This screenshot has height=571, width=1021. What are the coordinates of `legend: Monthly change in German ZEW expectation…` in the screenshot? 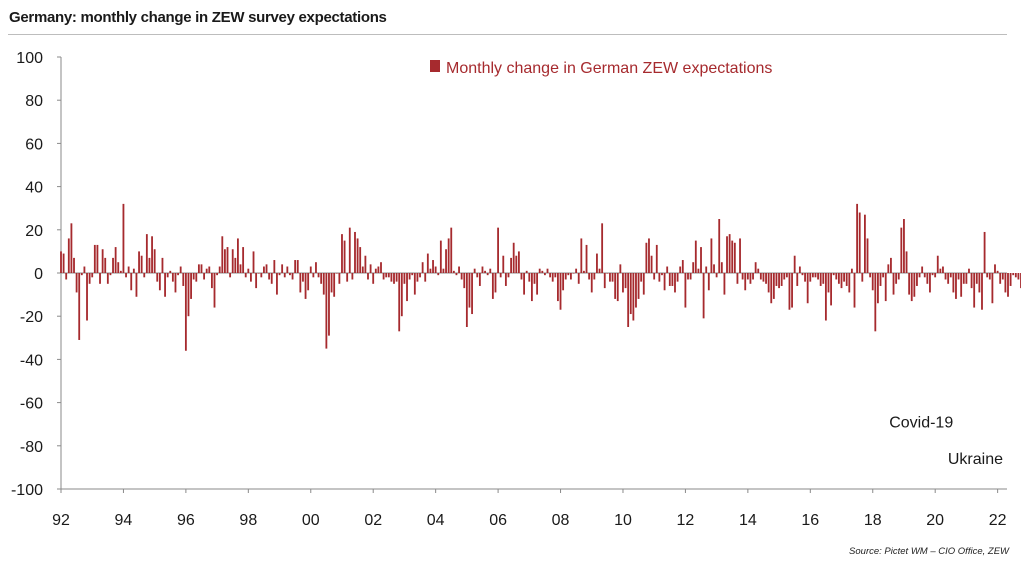 It's located at (601, 68).